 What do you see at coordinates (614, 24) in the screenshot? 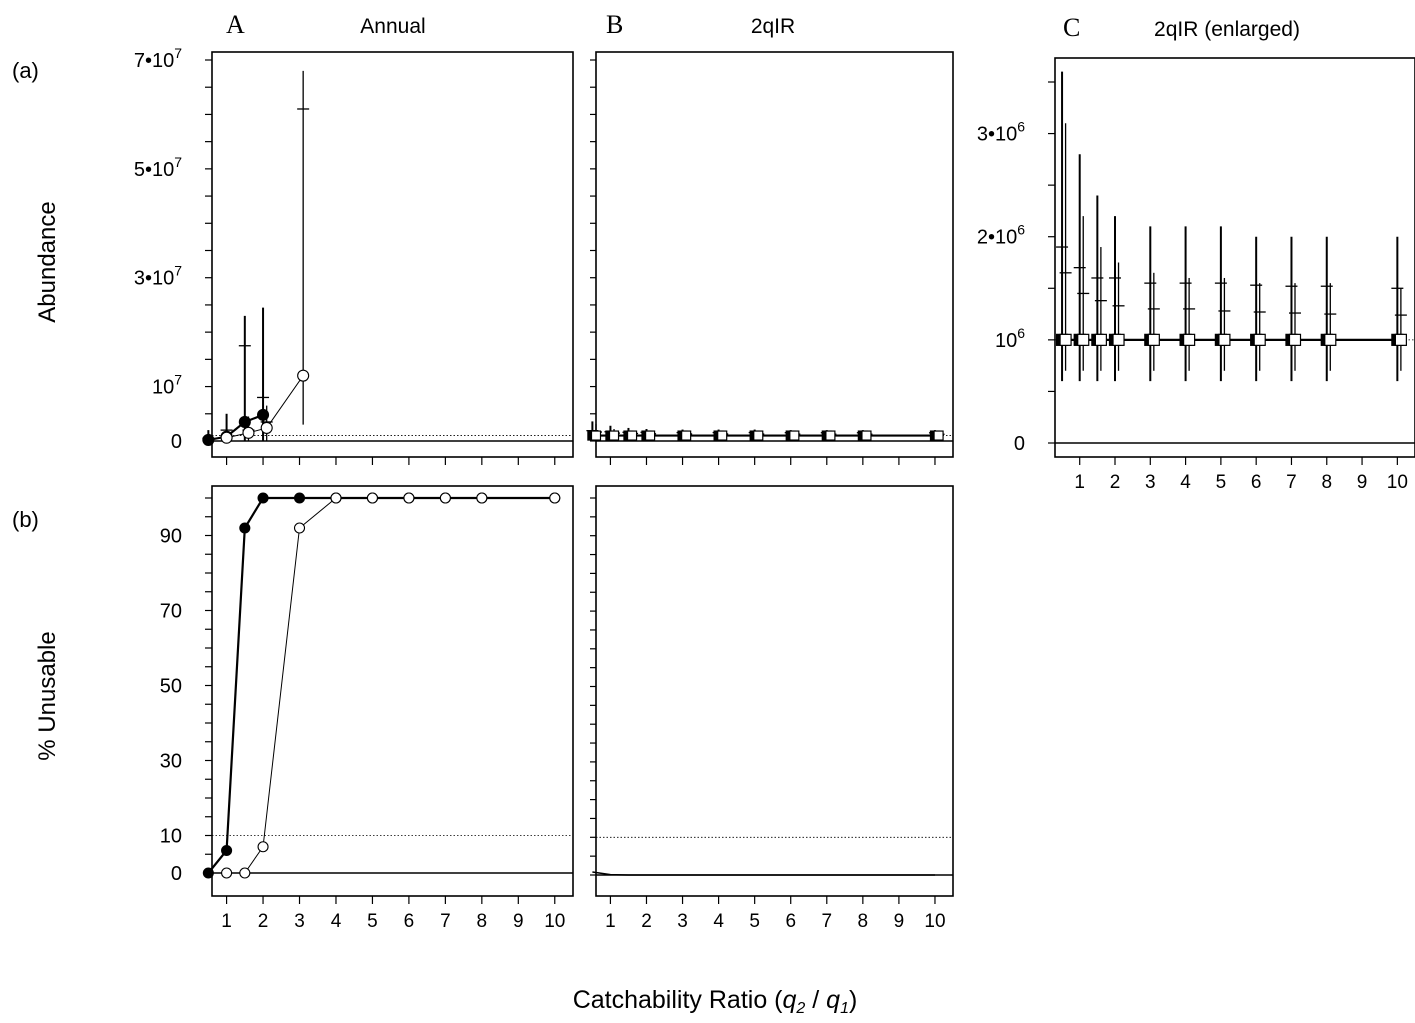
I see `panel-letter-b: B` at bounding box center [614, 24].